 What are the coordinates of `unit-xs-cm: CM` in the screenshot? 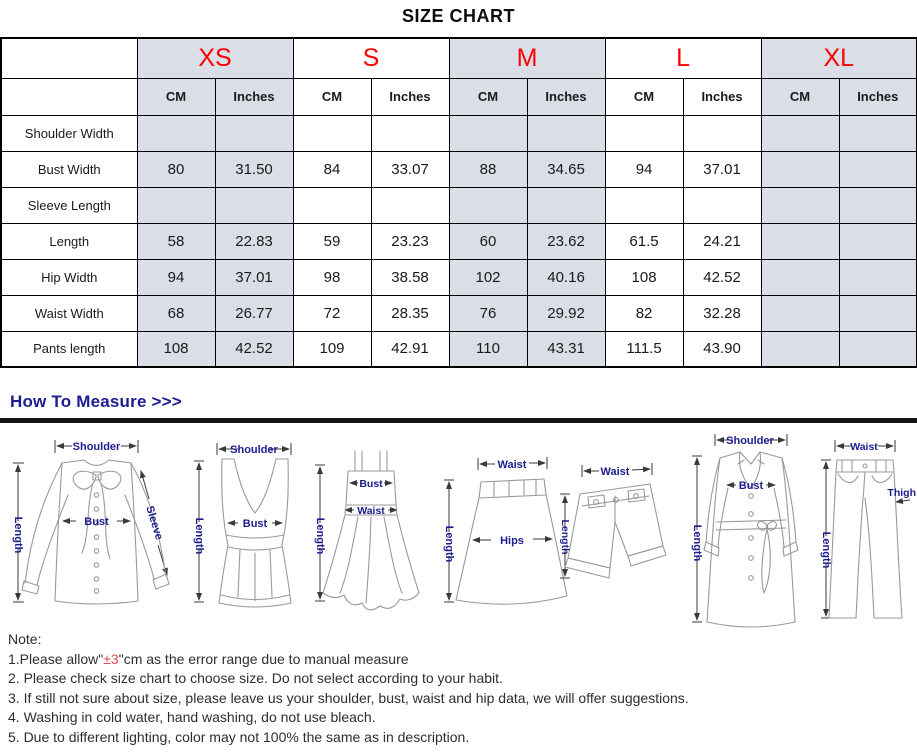 It's located at (176, 96).